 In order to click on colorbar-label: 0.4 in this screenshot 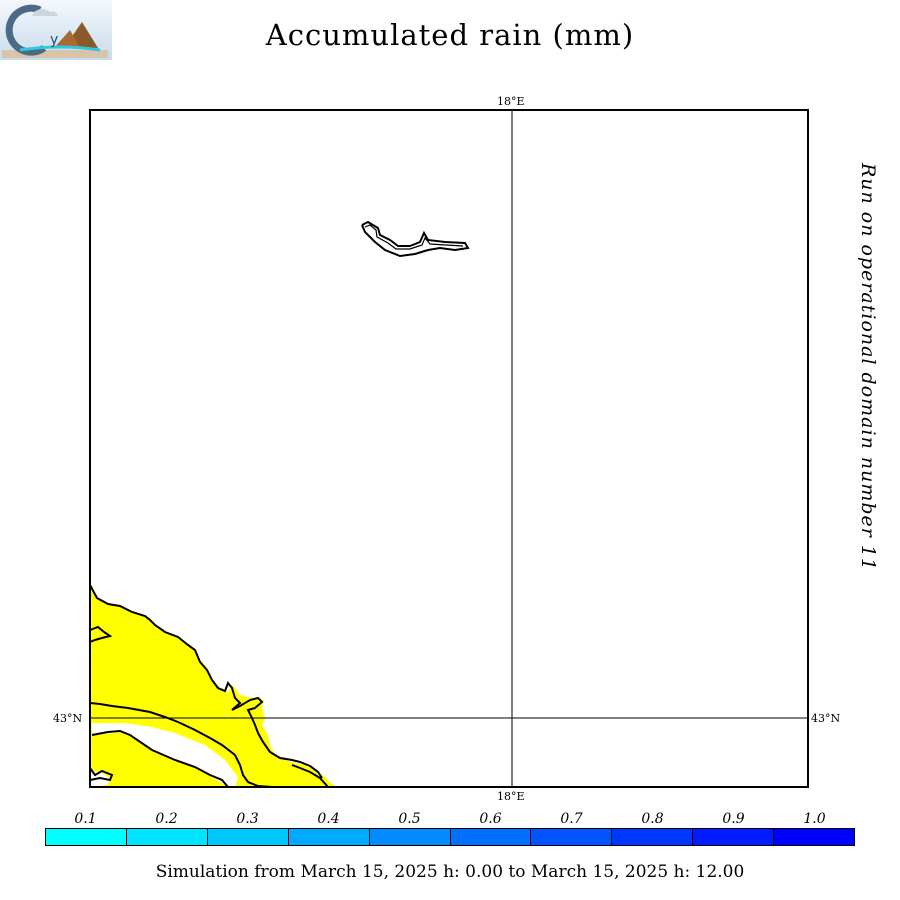, I will do `click(328, 819)`.